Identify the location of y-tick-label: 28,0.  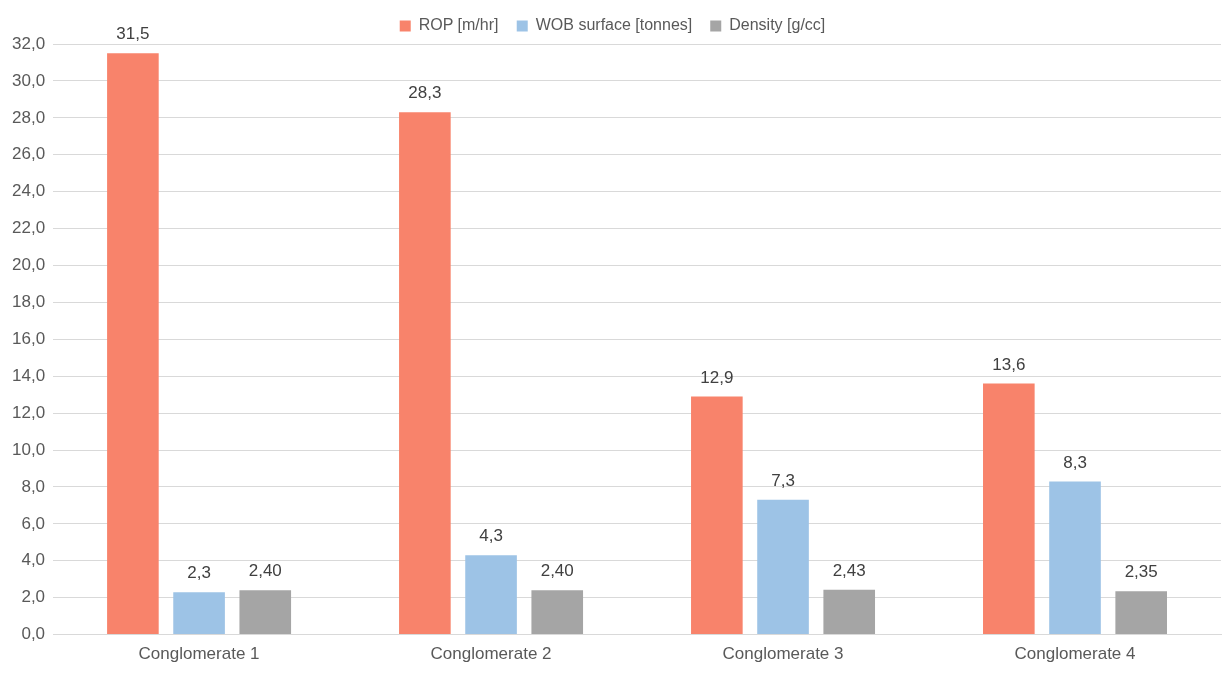
(28, 117).